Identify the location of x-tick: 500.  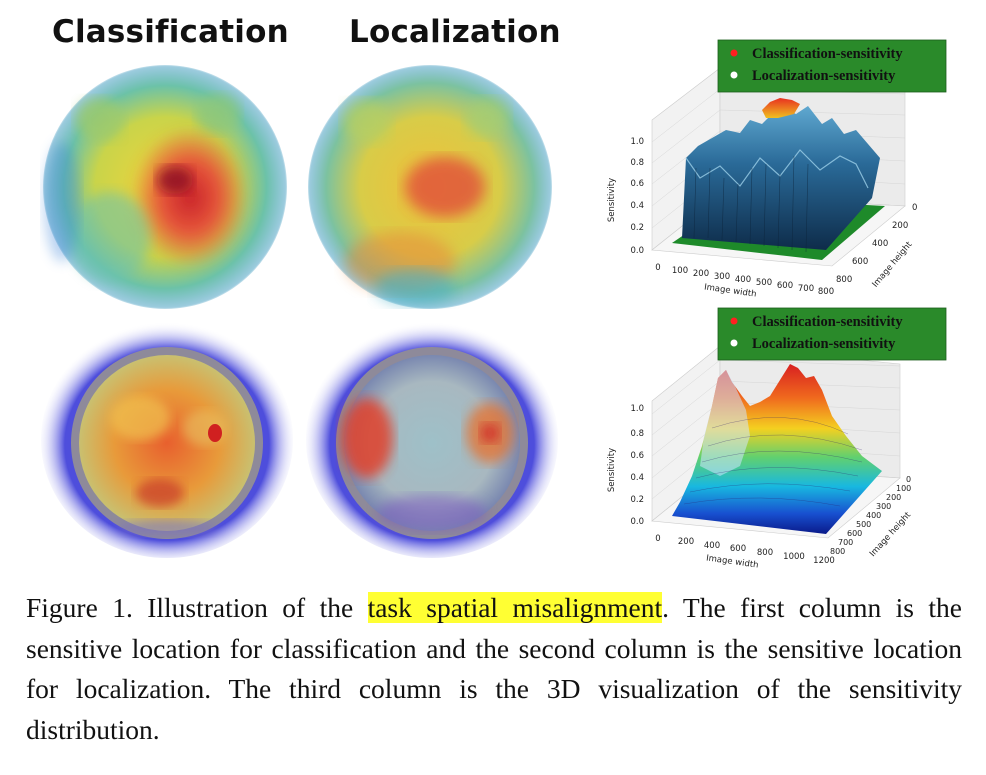
(764, 283).